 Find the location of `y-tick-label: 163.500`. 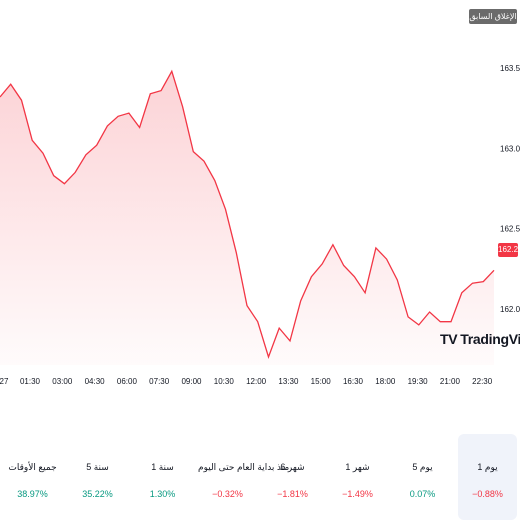

y-tick-label: 163.500 is located at coordinates (510, 68).